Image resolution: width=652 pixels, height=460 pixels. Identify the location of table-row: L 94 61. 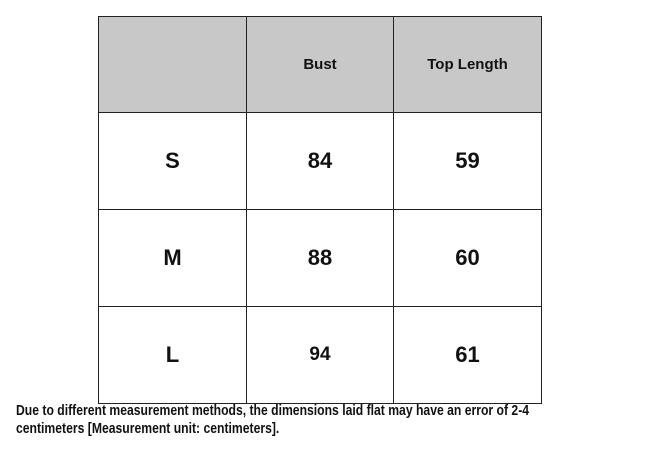
(320, 355).